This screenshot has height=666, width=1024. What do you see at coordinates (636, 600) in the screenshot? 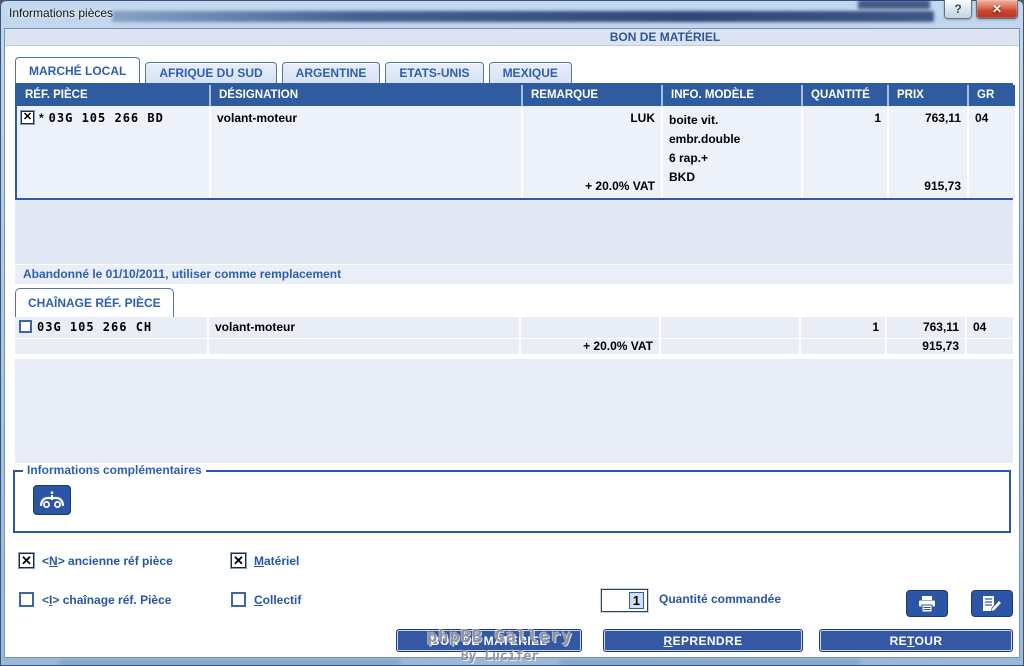
I see `quantity-value: 1` at bounding box center [636, 600].